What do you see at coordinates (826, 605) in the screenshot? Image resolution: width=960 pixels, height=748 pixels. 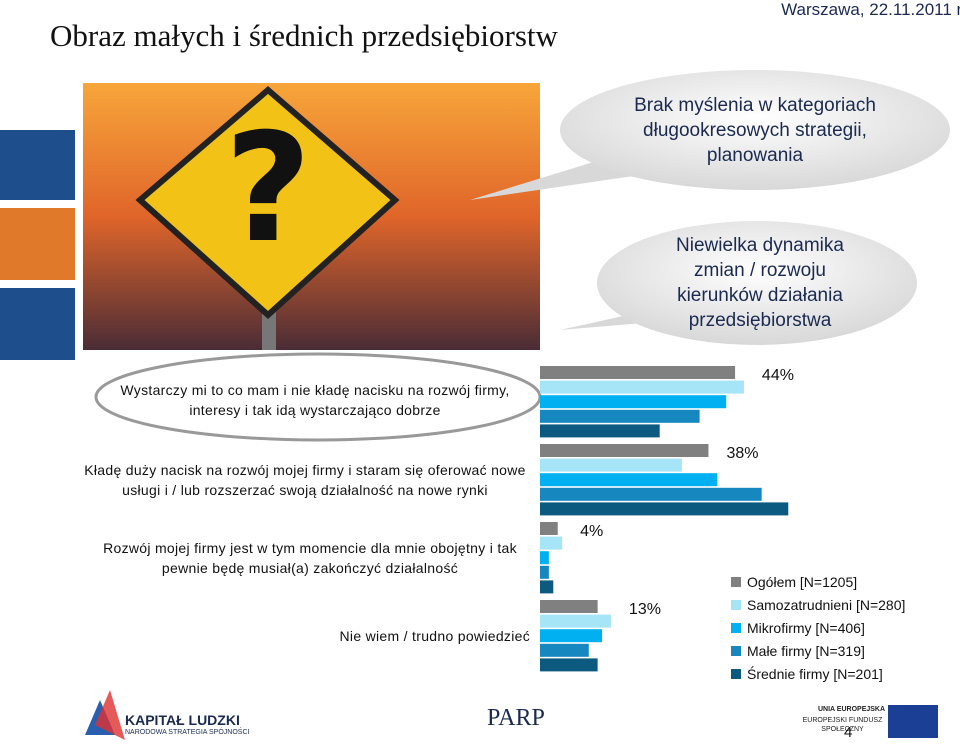 I see `legend-label: Samozatrudnieni [N=280]` at bounding box center [826, 605].